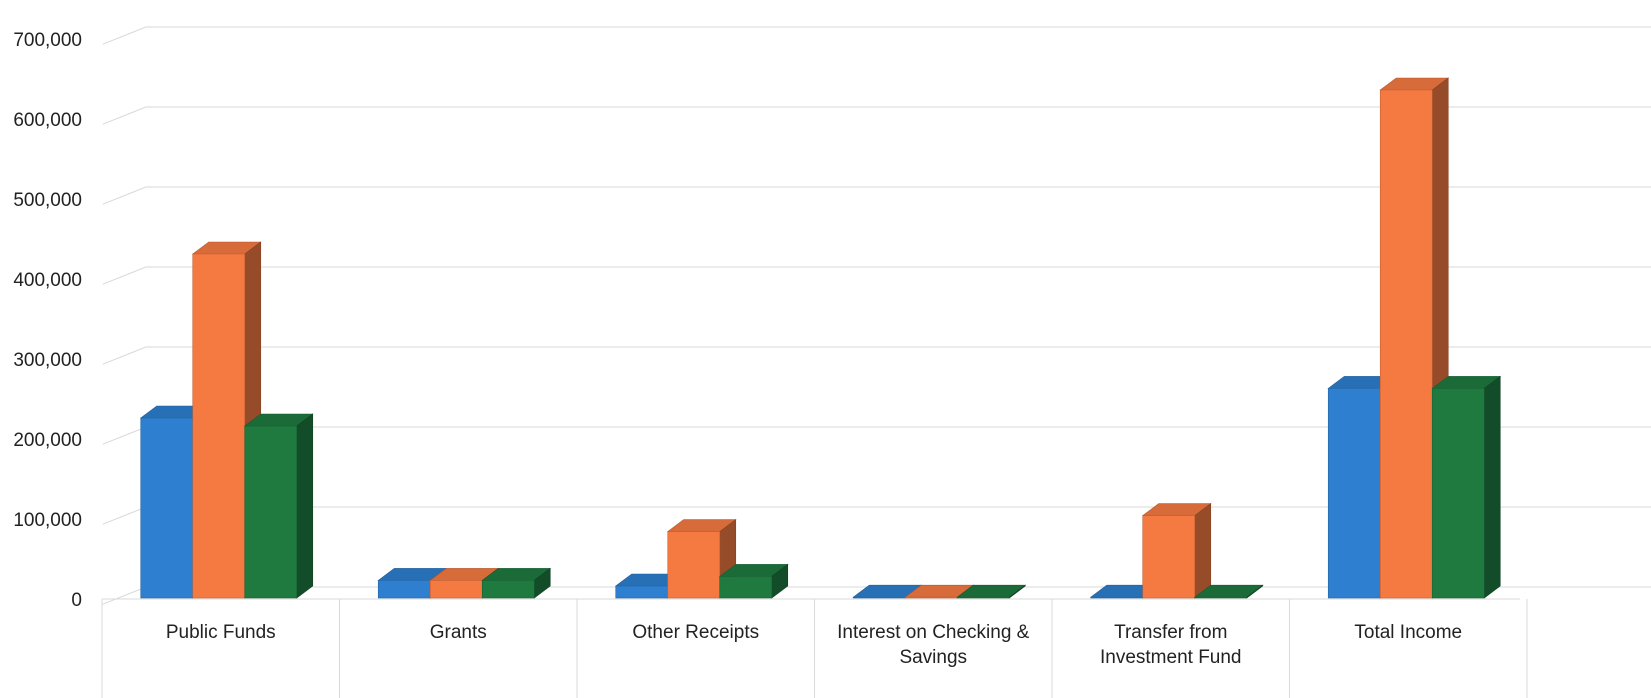  Describe the element at coordinates (1171, 645) in the screenshot. I see `x-tick-label: Transfer from Investment Fund` at that location.